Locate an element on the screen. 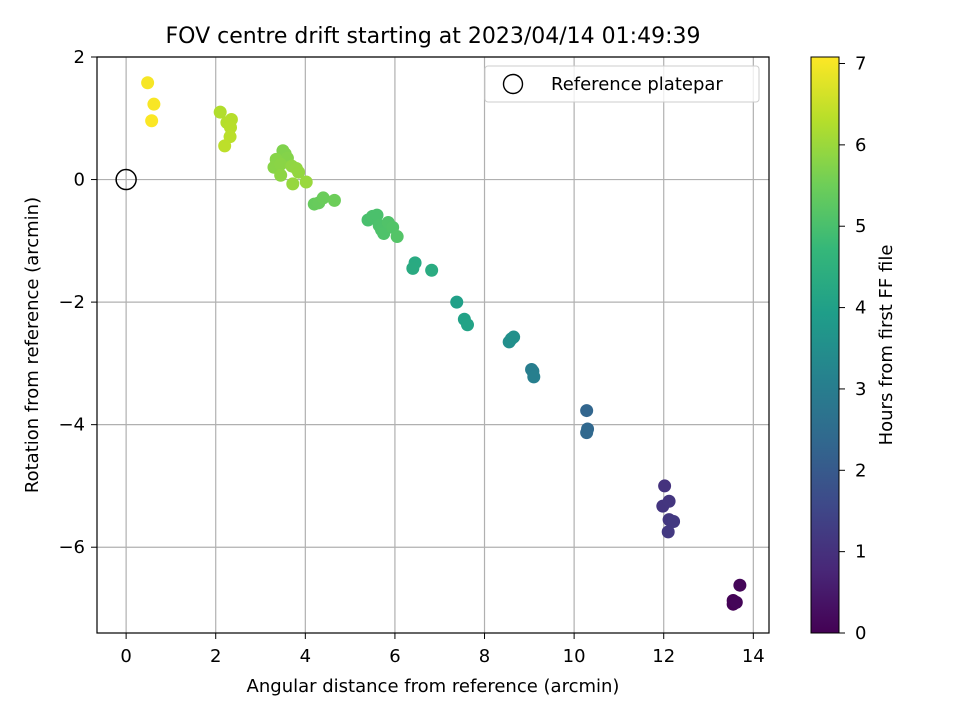 The height and width of the screenshot is (724, 960). x-tick-label: 8 is located at coordinates (484, 656).